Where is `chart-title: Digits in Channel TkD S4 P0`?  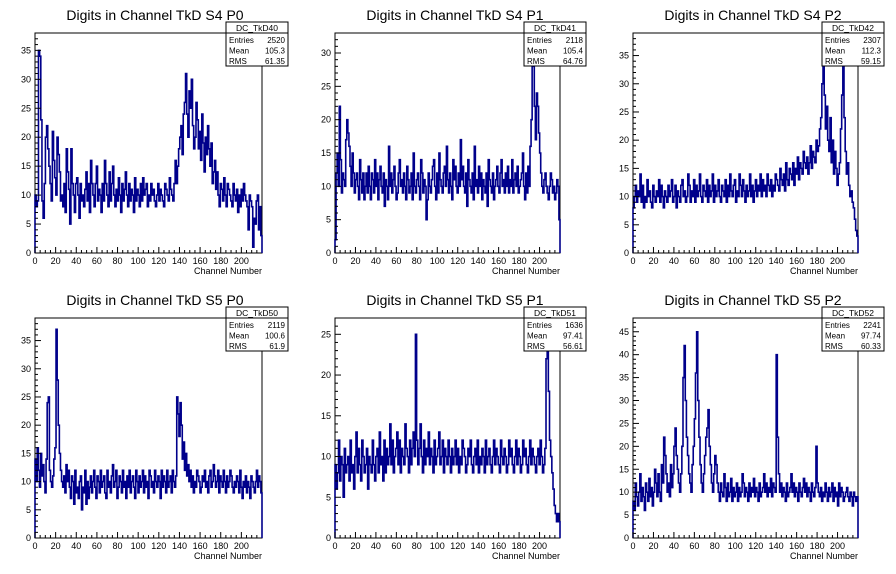 chart-title: Digits in Channel TkD S4 P0 is located at coordinates (154, 15).